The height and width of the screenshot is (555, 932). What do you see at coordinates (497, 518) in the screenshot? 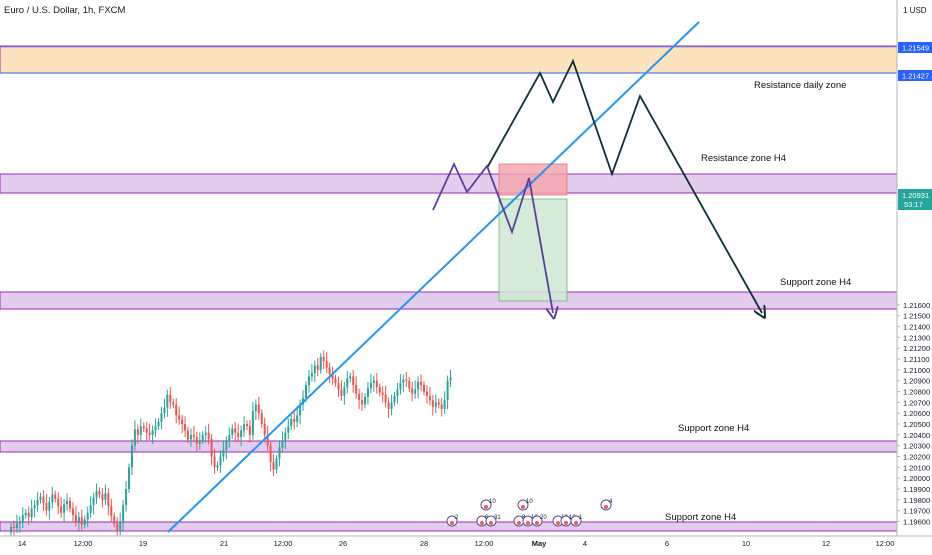
I see `event-marker-label: 31` at bounding box center [497, 518].